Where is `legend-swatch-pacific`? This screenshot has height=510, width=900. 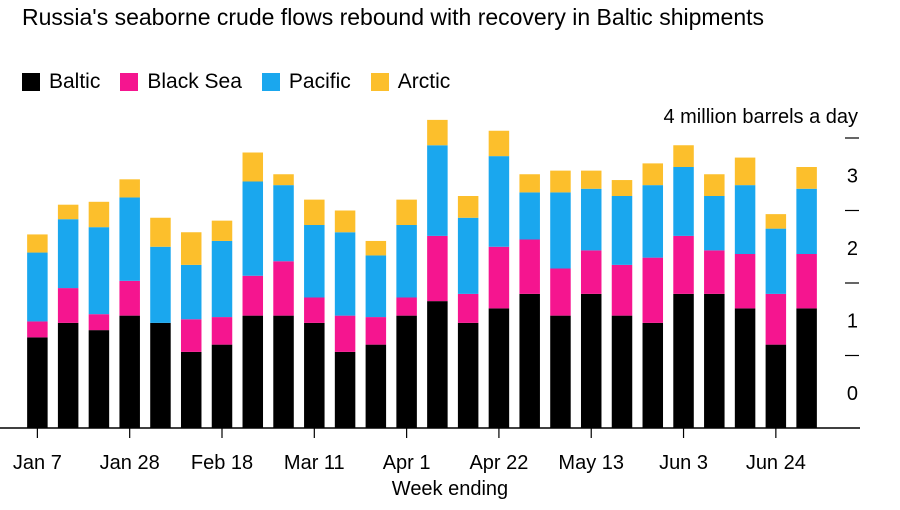
legend-swatch-pacific is located at coordinates (270, 82).